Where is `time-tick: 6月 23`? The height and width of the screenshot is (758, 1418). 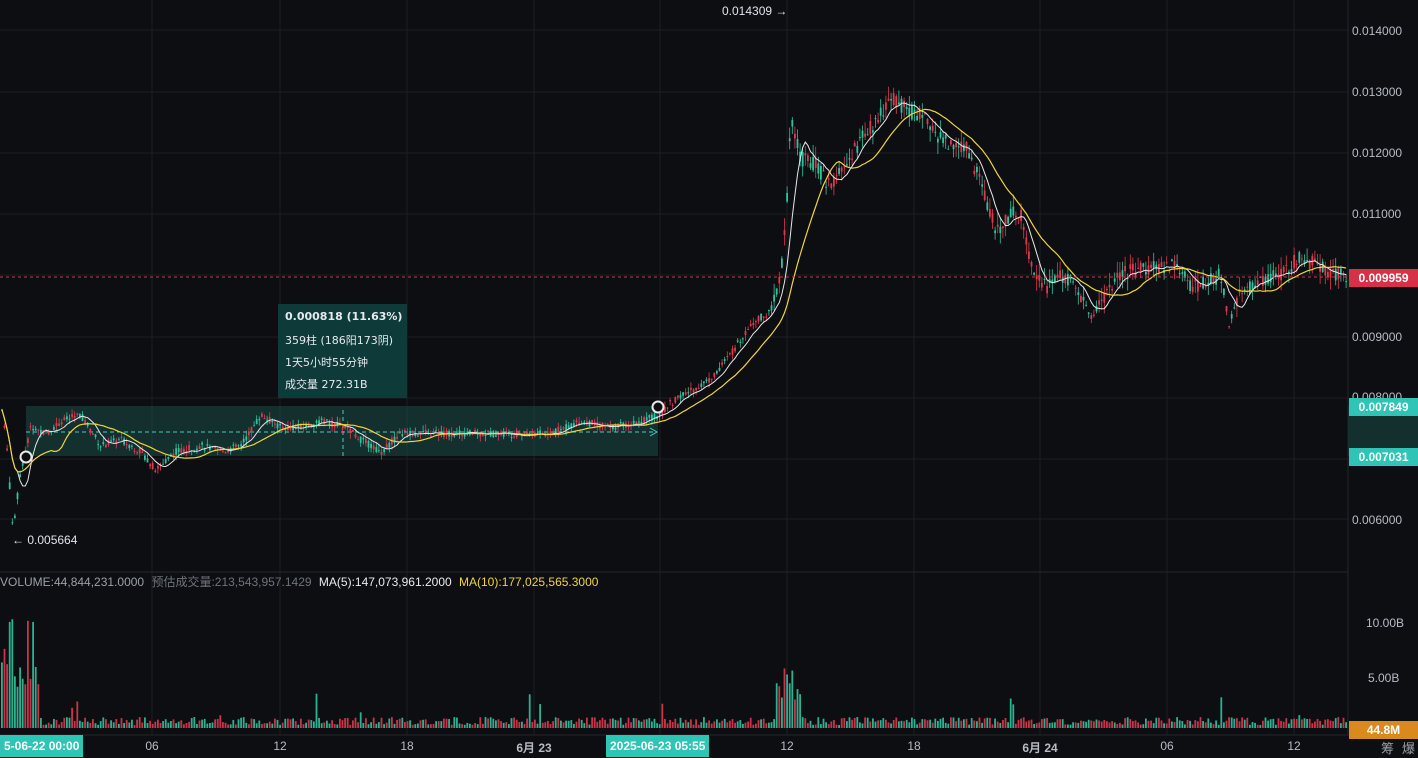
time-tick: 6月 23 is located at coordinates (534, 748).